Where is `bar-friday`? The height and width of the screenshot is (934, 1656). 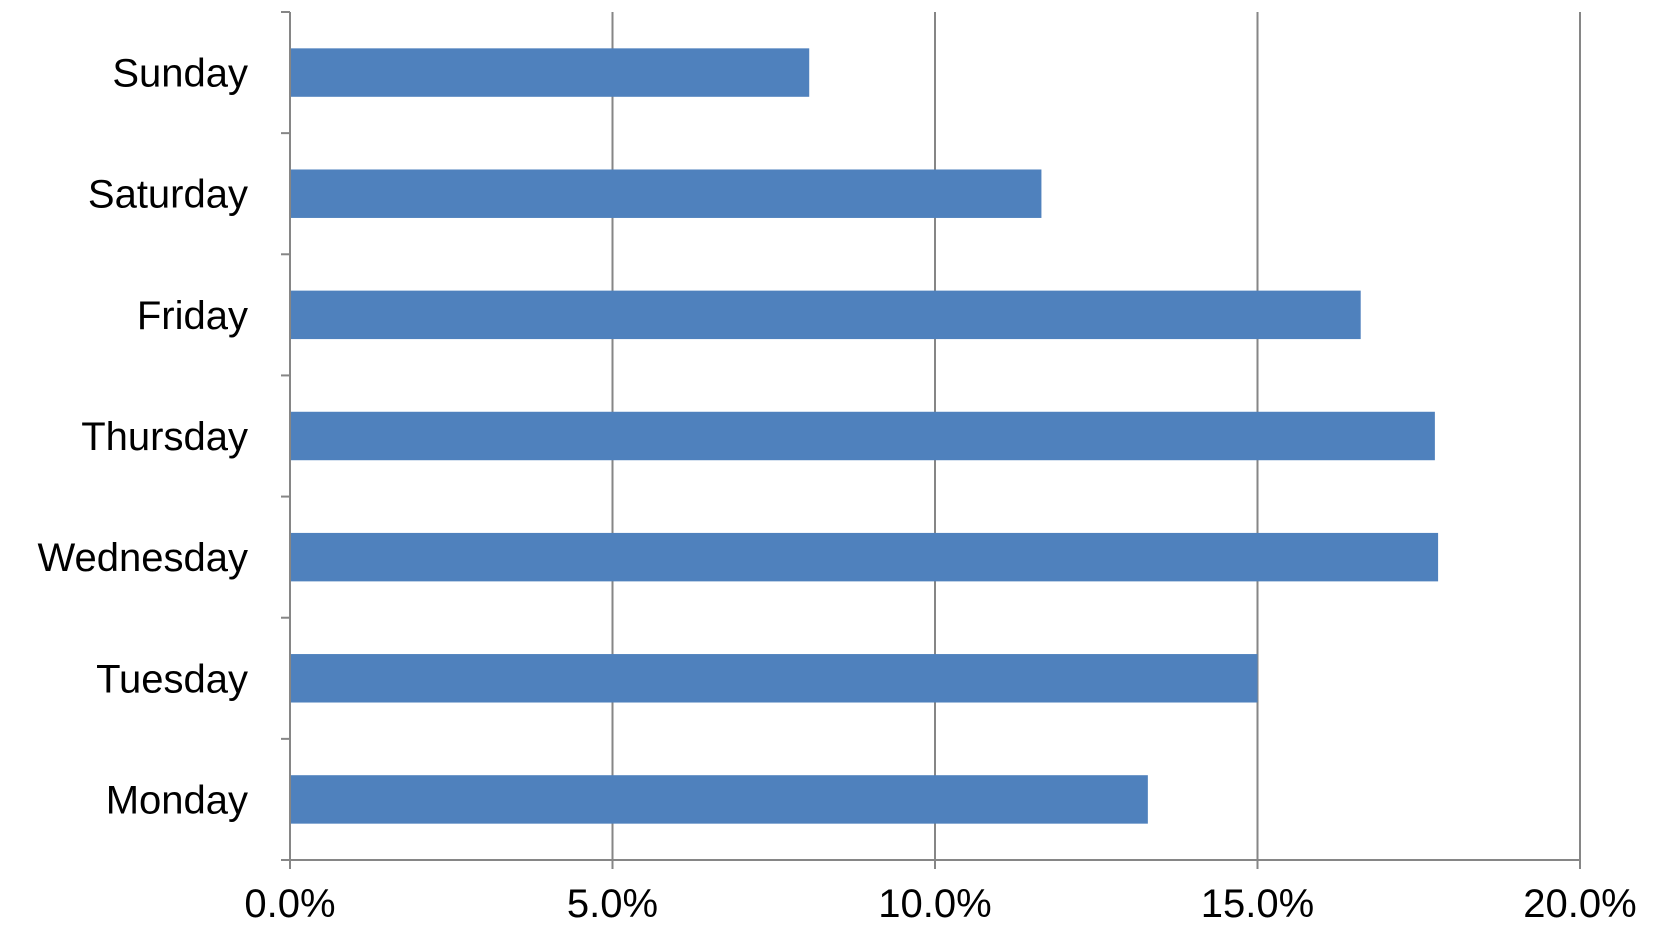 bar-friday is located at coordinates (826, 315).